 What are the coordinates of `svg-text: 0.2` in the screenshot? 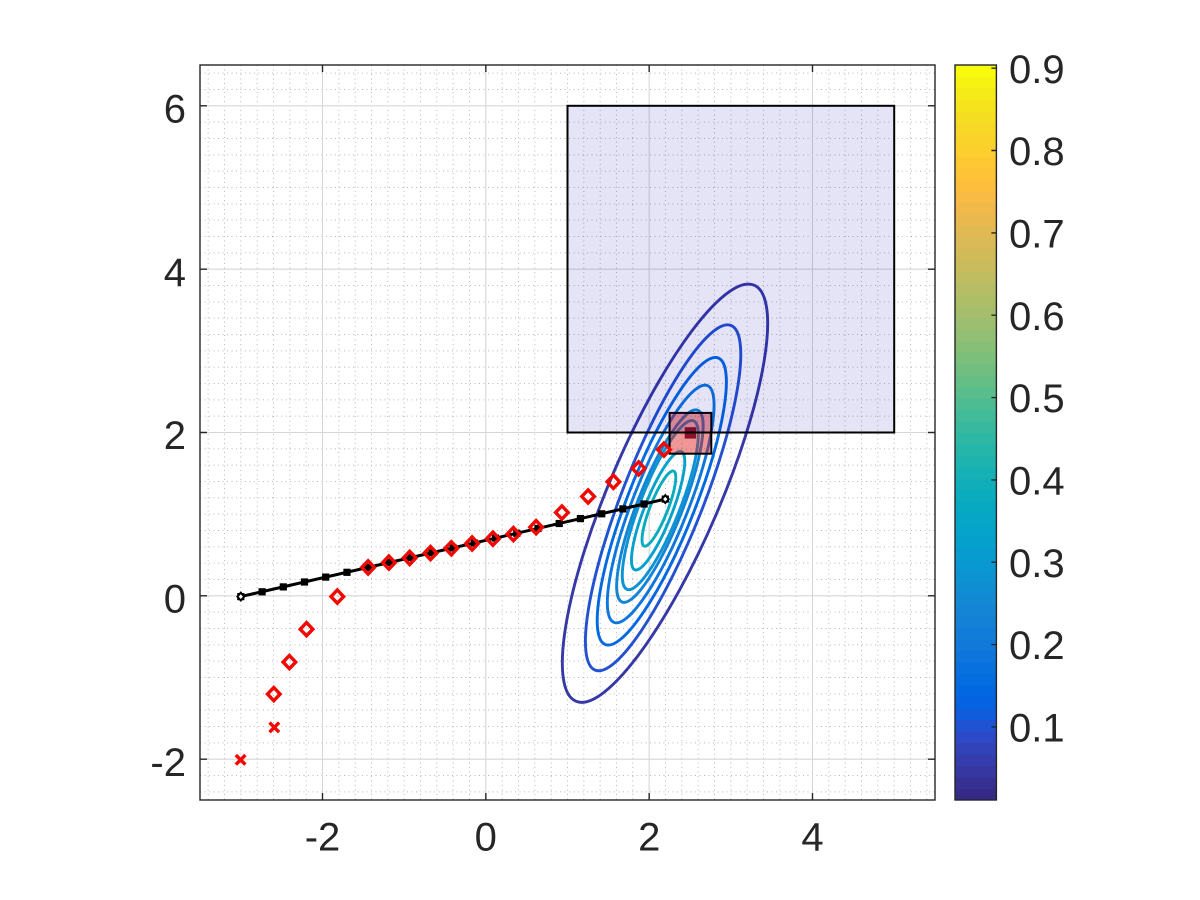 It's located at (1037, 646).